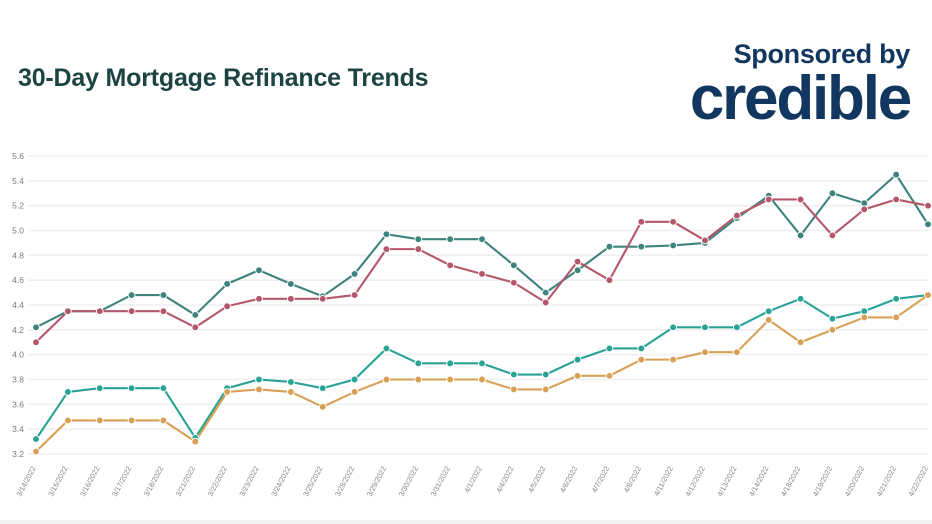 This screenshot has width=932, height=524. I want to click on x-axis-tick-label: 3/14/2022, so click(25, 481).